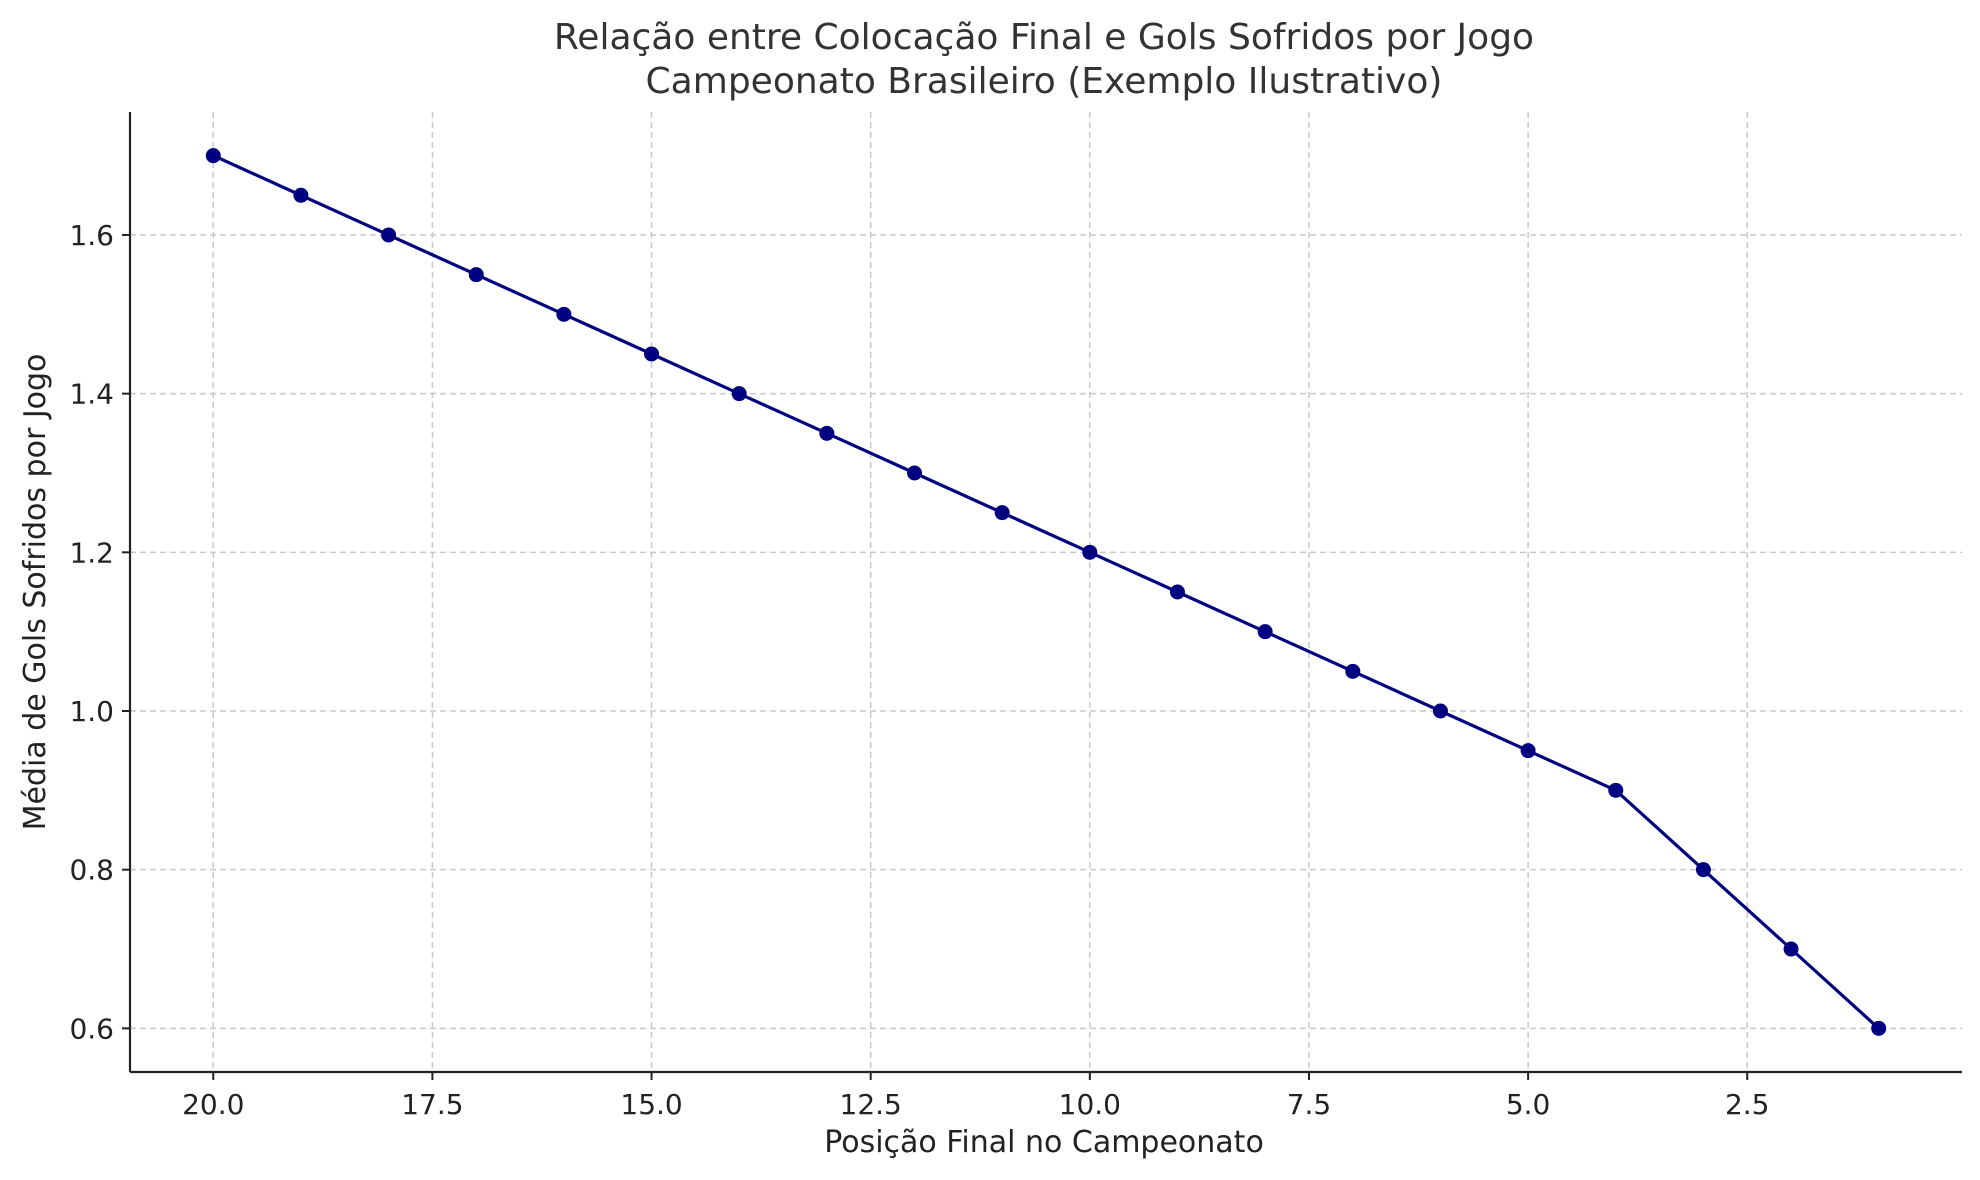 The width and height of the screenshot is (1980, 1180). I want to click on y-axis-label: Média de Gols Sofridos por Jogo, so click(35, 592).